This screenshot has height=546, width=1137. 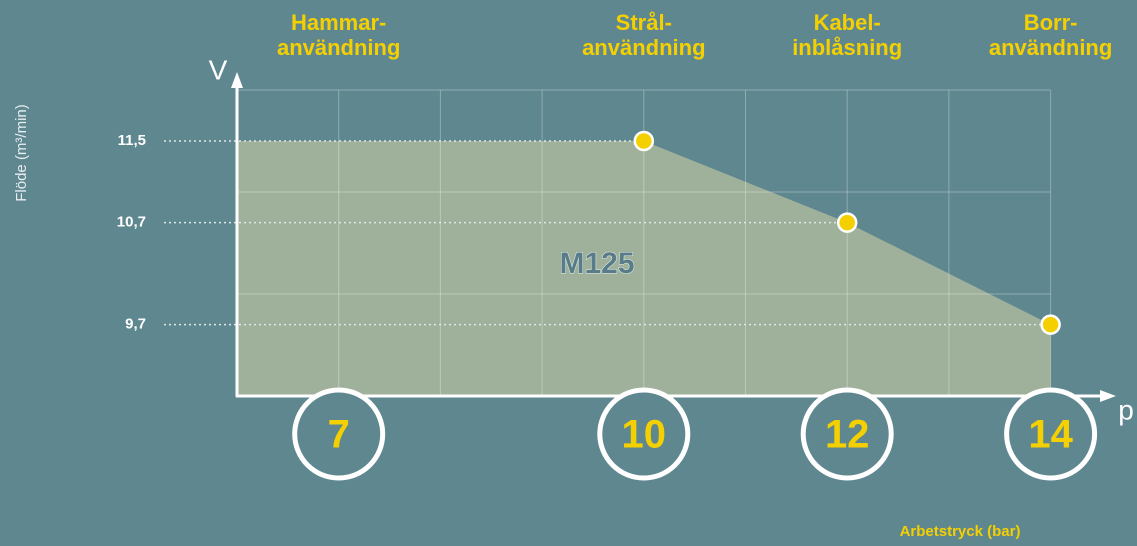 I want to click on y-tick-label: 9,7, so click(x=135, y=324).